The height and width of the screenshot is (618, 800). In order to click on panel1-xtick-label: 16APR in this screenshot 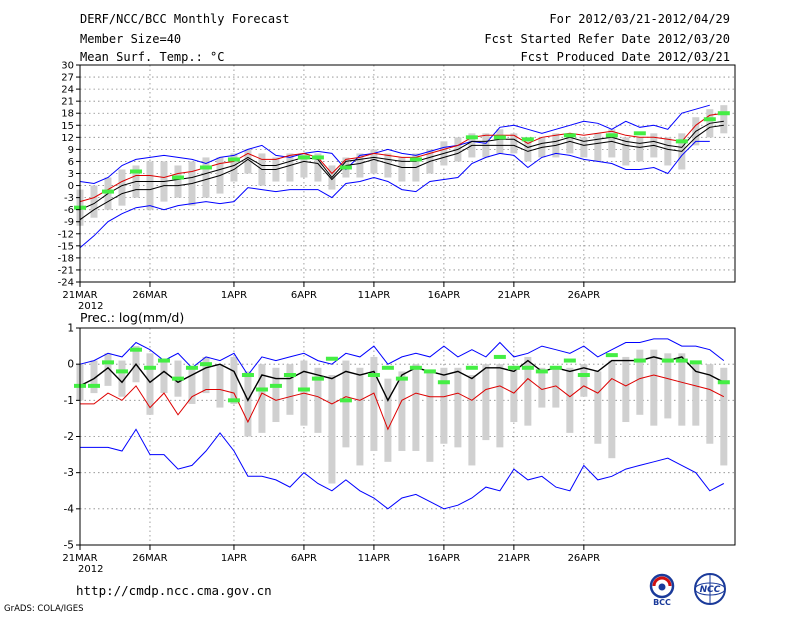, I will do `click(444, 295)`.